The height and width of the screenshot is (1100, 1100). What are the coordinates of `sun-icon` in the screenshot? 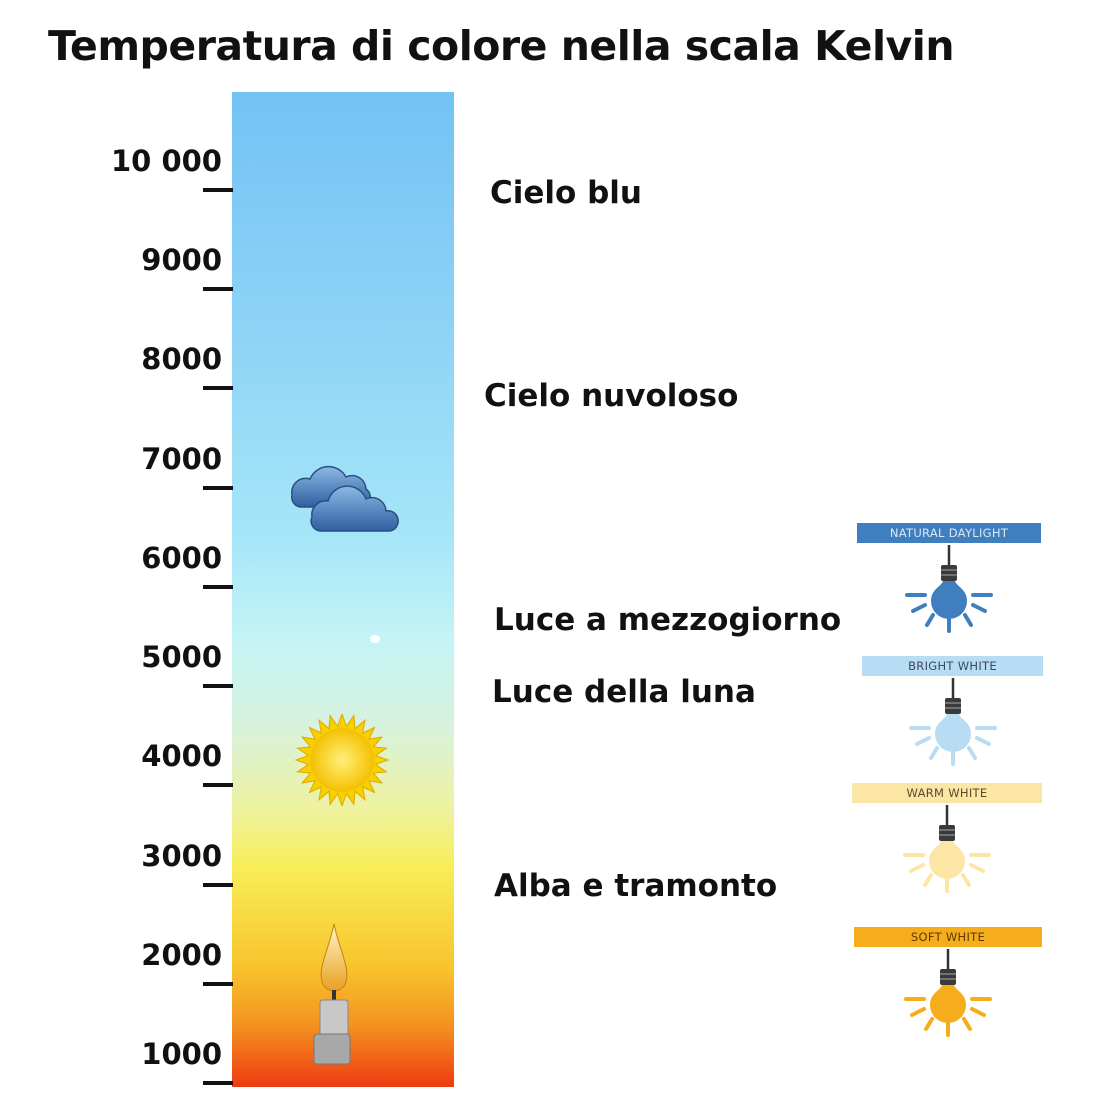 It's located at (342, 760).